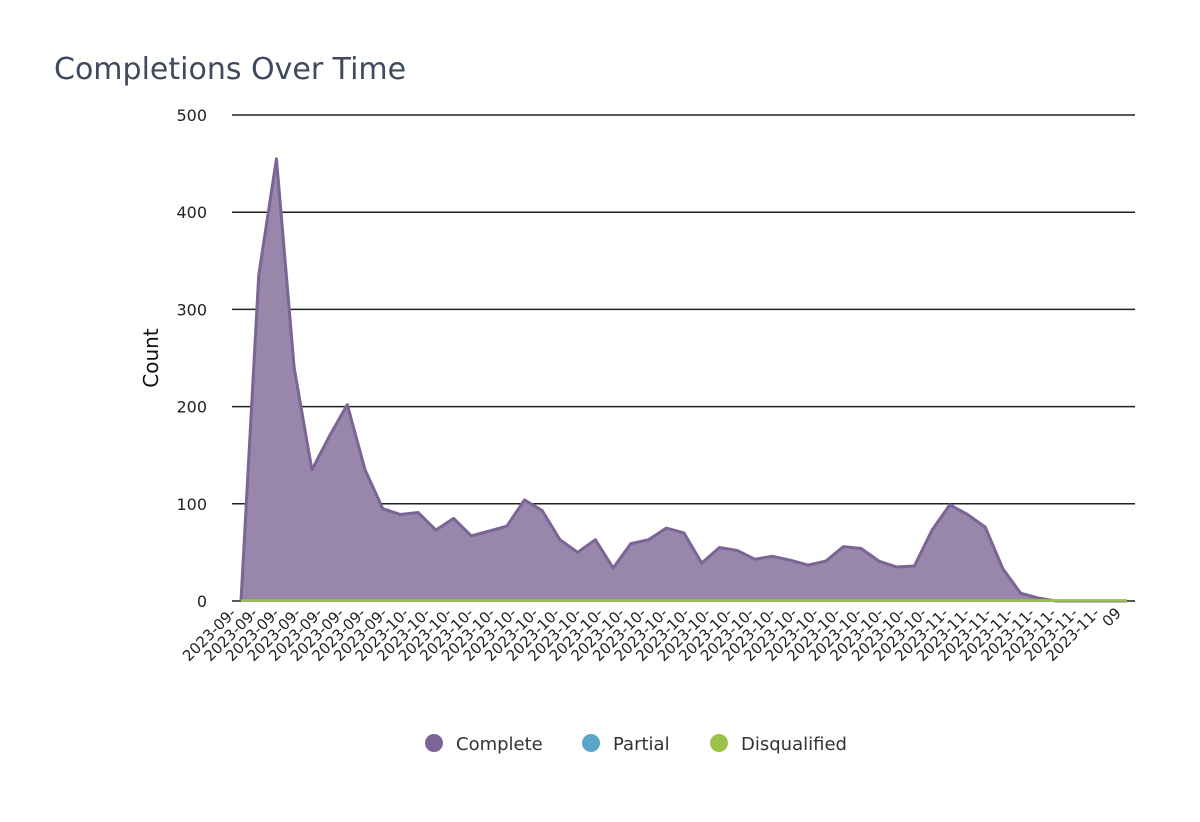 The image size is (1200, 822). I want to click on y-axis-tick-labels: 0 100 200 300 400 500, so click(191, 358).